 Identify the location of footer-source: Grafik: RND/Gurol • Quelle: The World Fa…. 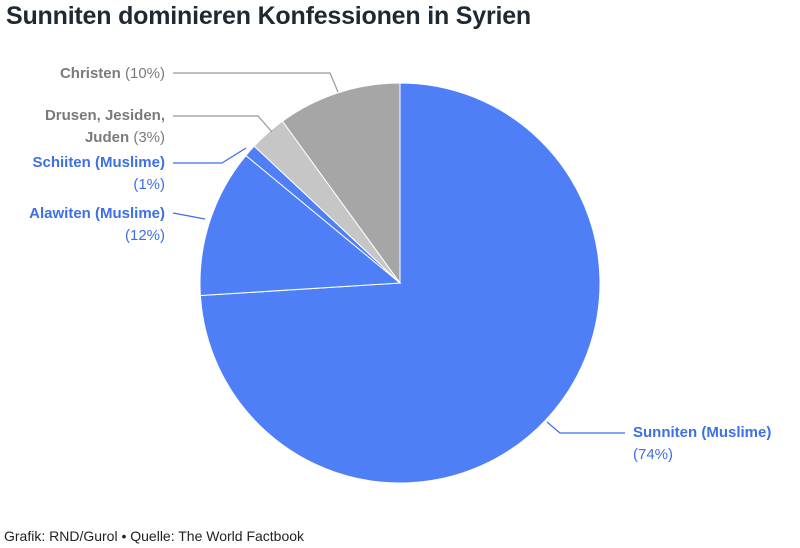
(154, 536).